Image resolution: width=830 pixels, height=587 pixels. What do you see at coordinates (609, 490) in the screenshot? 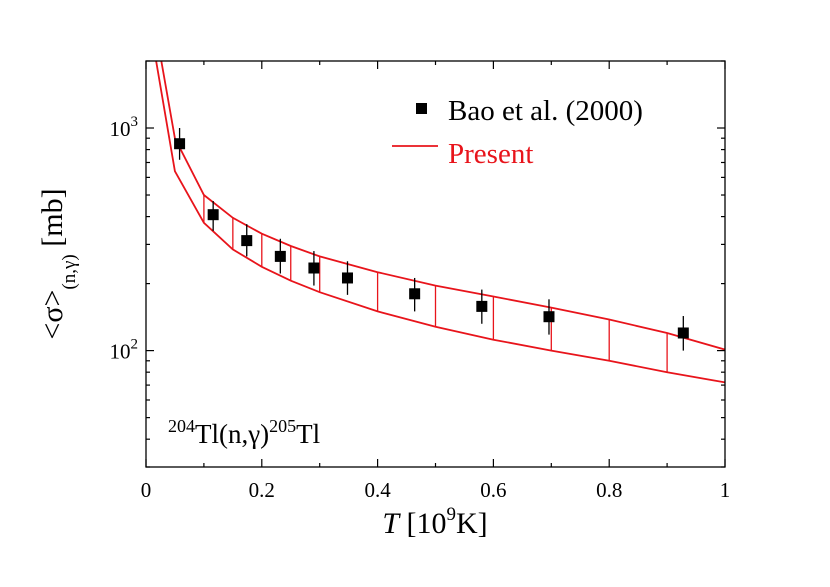
I see `x-tick-label: 0.8` at bounding box center [609, 490].